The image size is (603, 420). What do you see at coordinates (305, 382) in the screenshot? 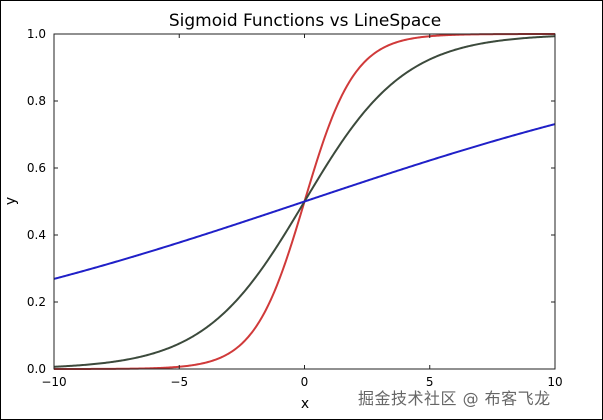
I see `x-tick-label: 0` at bounding box center [305, 382].